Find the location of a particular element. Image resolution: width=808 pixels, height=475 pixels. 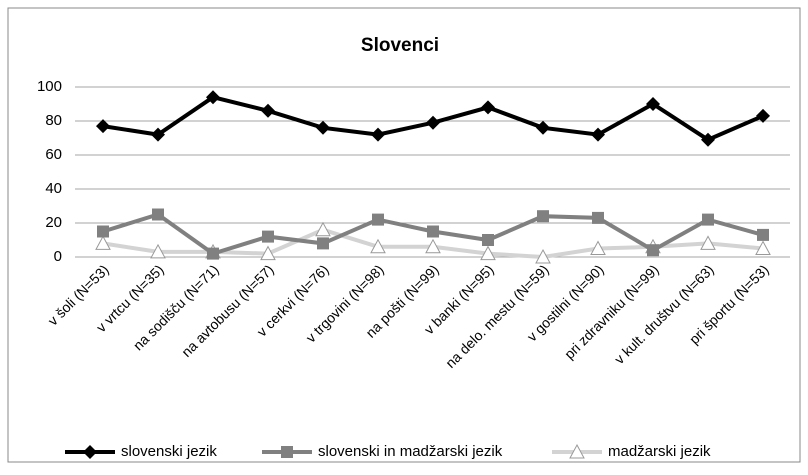

y-tick-label: 40 is located at coordinates (53, 188).